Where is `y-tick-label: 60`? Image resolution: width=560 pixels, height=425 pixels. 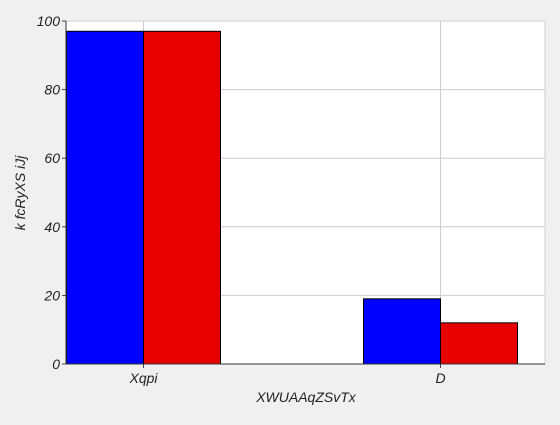 y-tick-label: 60 is located at coordinates (52, 158).